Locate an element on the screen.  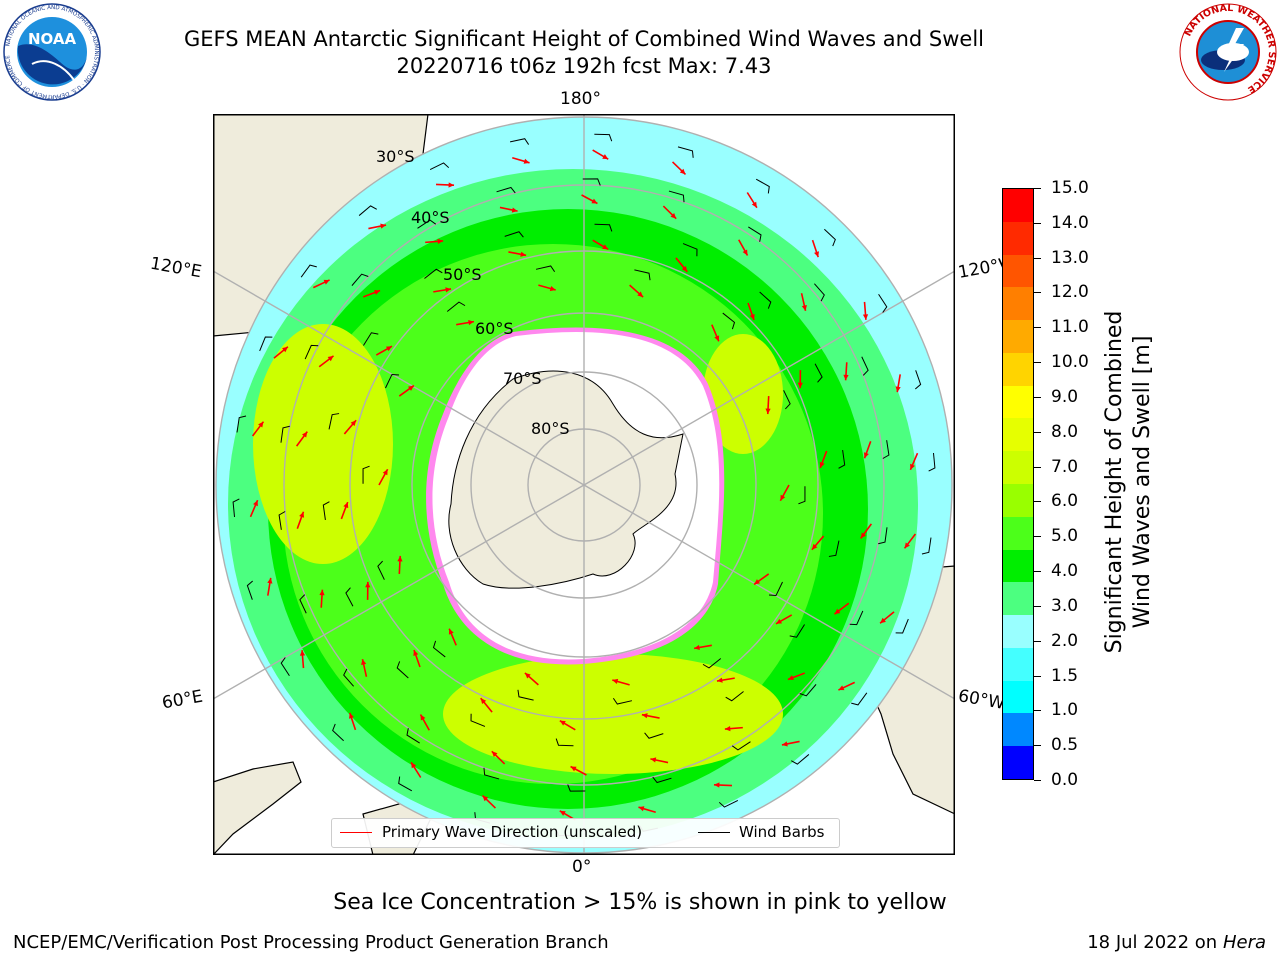
colorbar-label-line1: Significant Height of Combined is located at coordinates (1114, 482).